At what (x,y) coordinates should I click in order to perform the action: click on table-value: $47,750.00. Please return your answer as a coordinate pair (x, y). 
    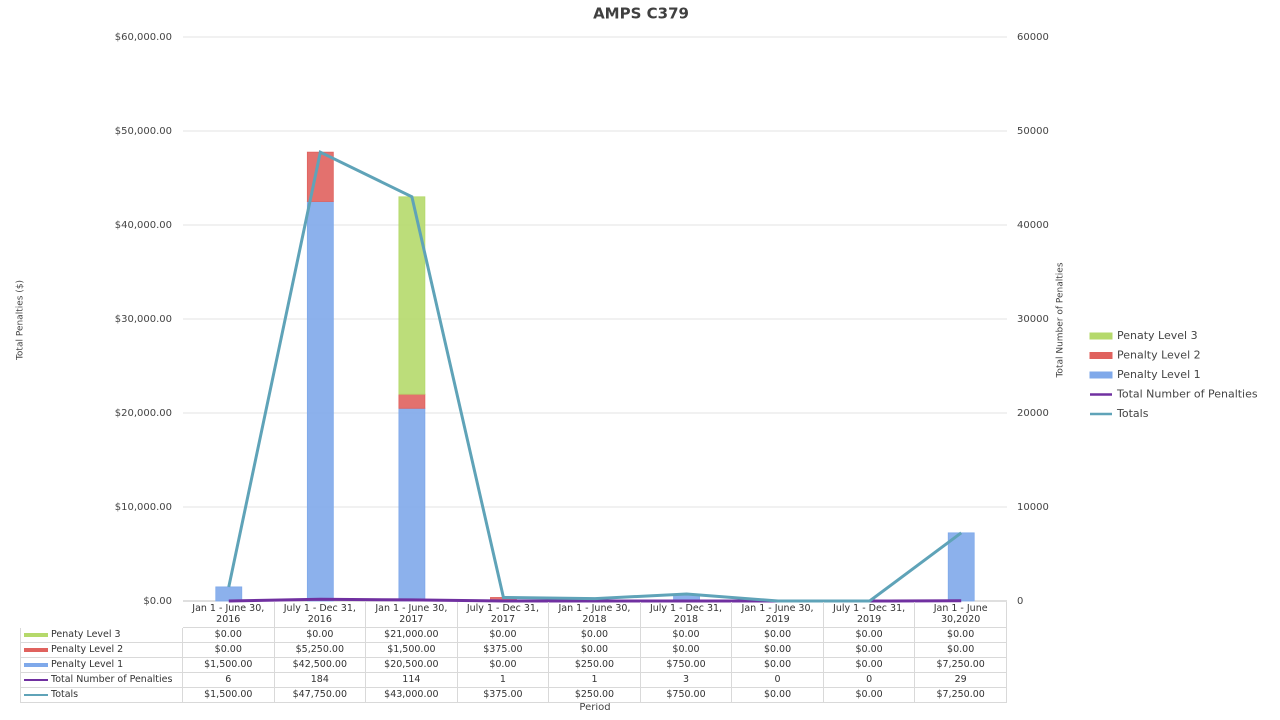
    Looking at the image, I should click on (320, 695).